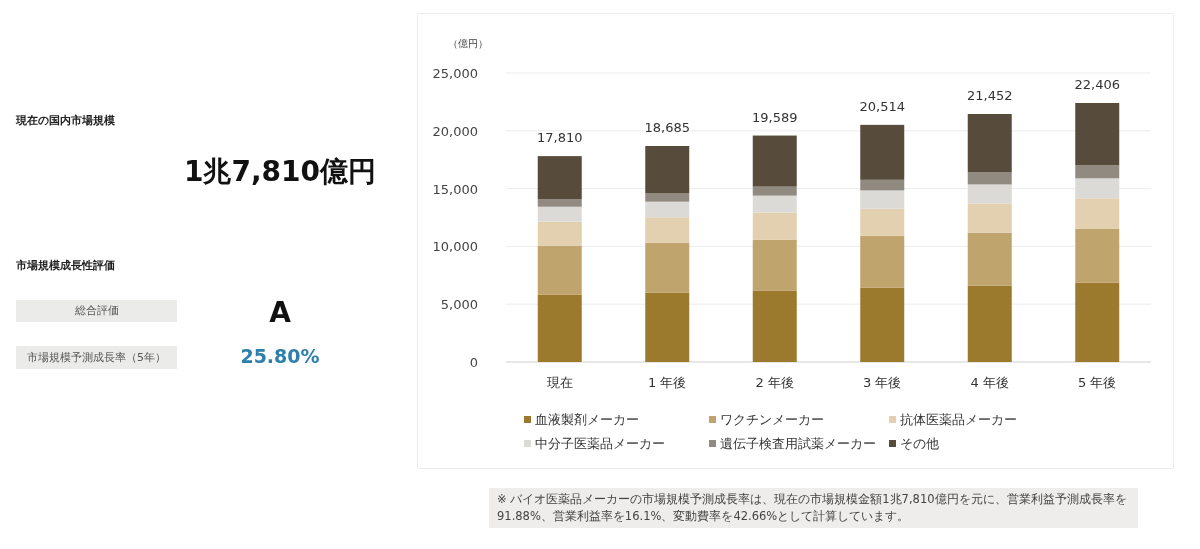  Describe the element at coordinates (455, 73) in the screenshot. I see `y-tick-label: 25,000` at that location.